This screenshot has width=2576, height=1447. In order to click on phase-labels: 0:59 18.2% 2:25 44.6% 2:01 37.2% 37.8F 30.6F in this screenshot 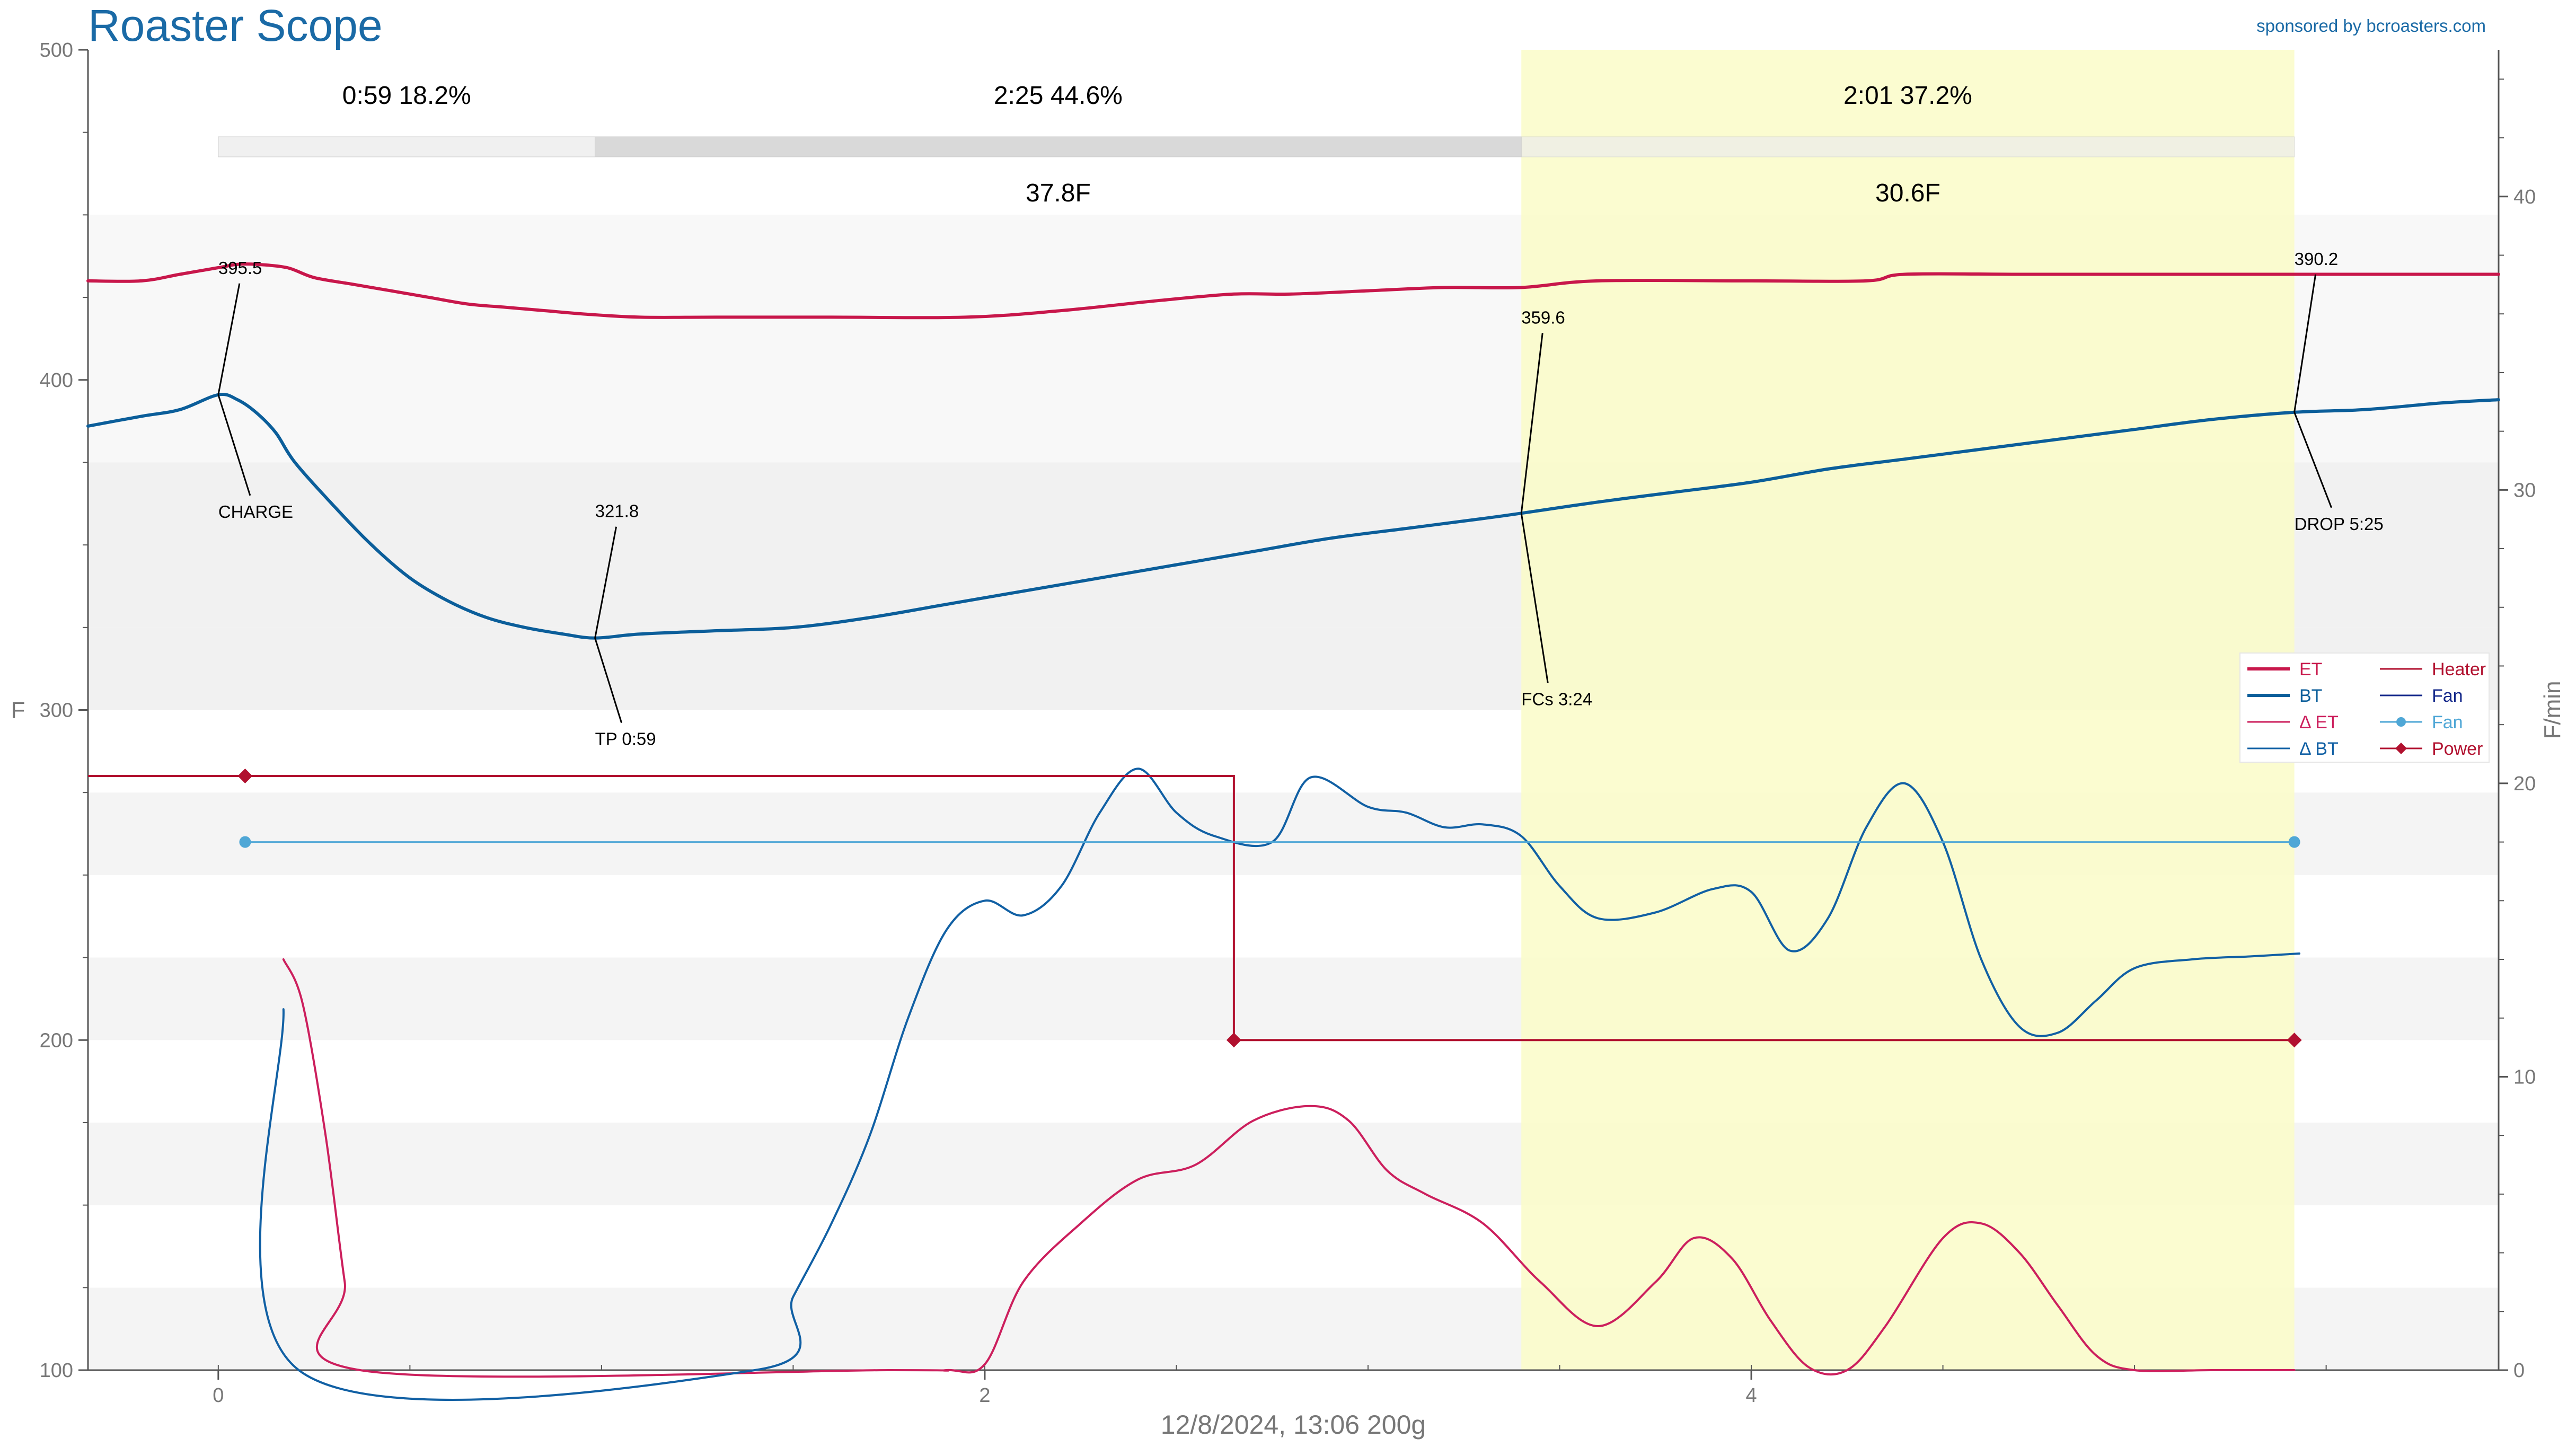, I will do `click(1157, 144)`.